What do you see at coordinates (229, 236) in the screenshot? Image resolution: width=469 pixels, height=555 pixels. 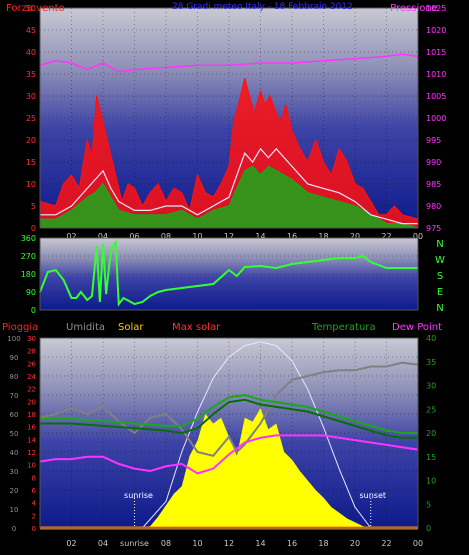 I see `wind-x-tick-label: 12` at bounding box center [229, 236].